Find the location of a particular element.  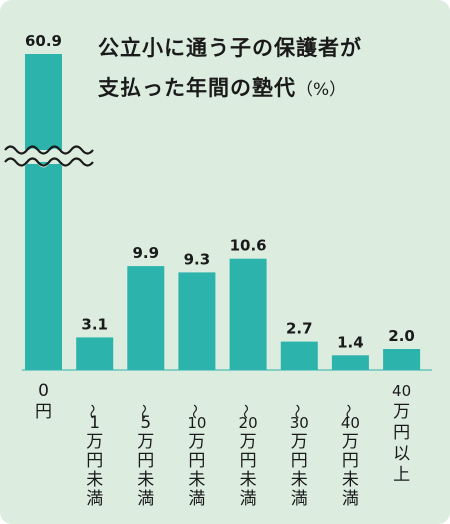

chart-title-line-2: 支払った年間の塾代 is located at coordinates (197, 88).